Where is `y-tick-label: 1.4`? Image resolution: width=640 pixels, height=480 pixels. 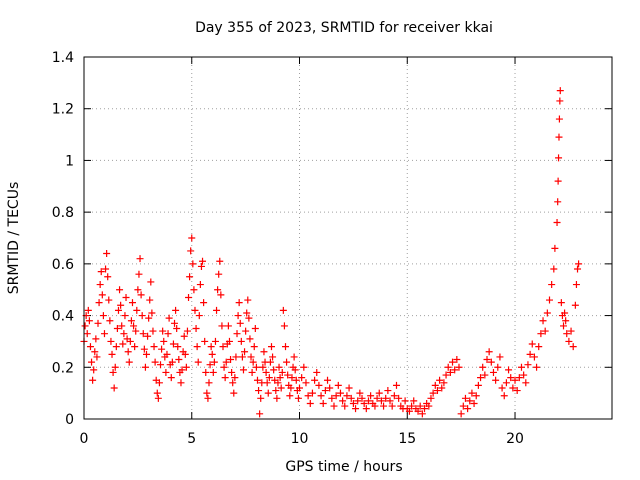 y-tick-label: 1.4 is located at coordinates (63, 58).